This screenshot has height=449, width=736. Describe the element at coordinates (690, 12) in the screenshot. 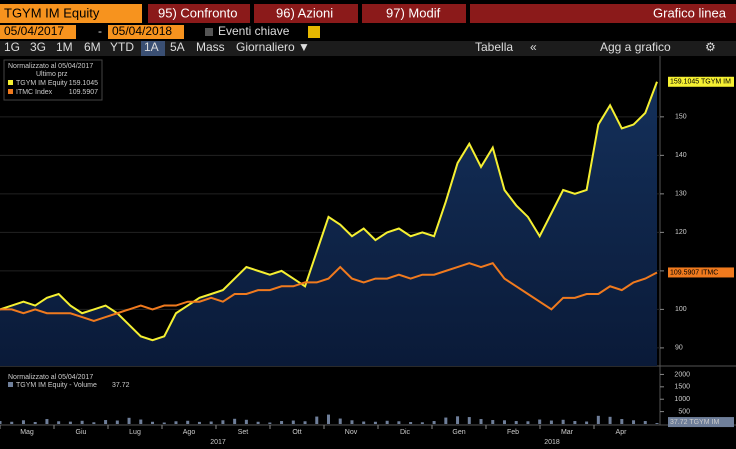

I see `view-label: Grafico linea` at that location.